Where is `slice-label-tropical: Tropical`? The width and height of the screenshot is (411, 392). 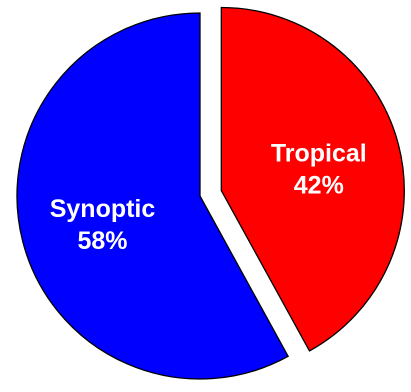 slice-label-tropical: Tropical is located at coordinates (319, 153).